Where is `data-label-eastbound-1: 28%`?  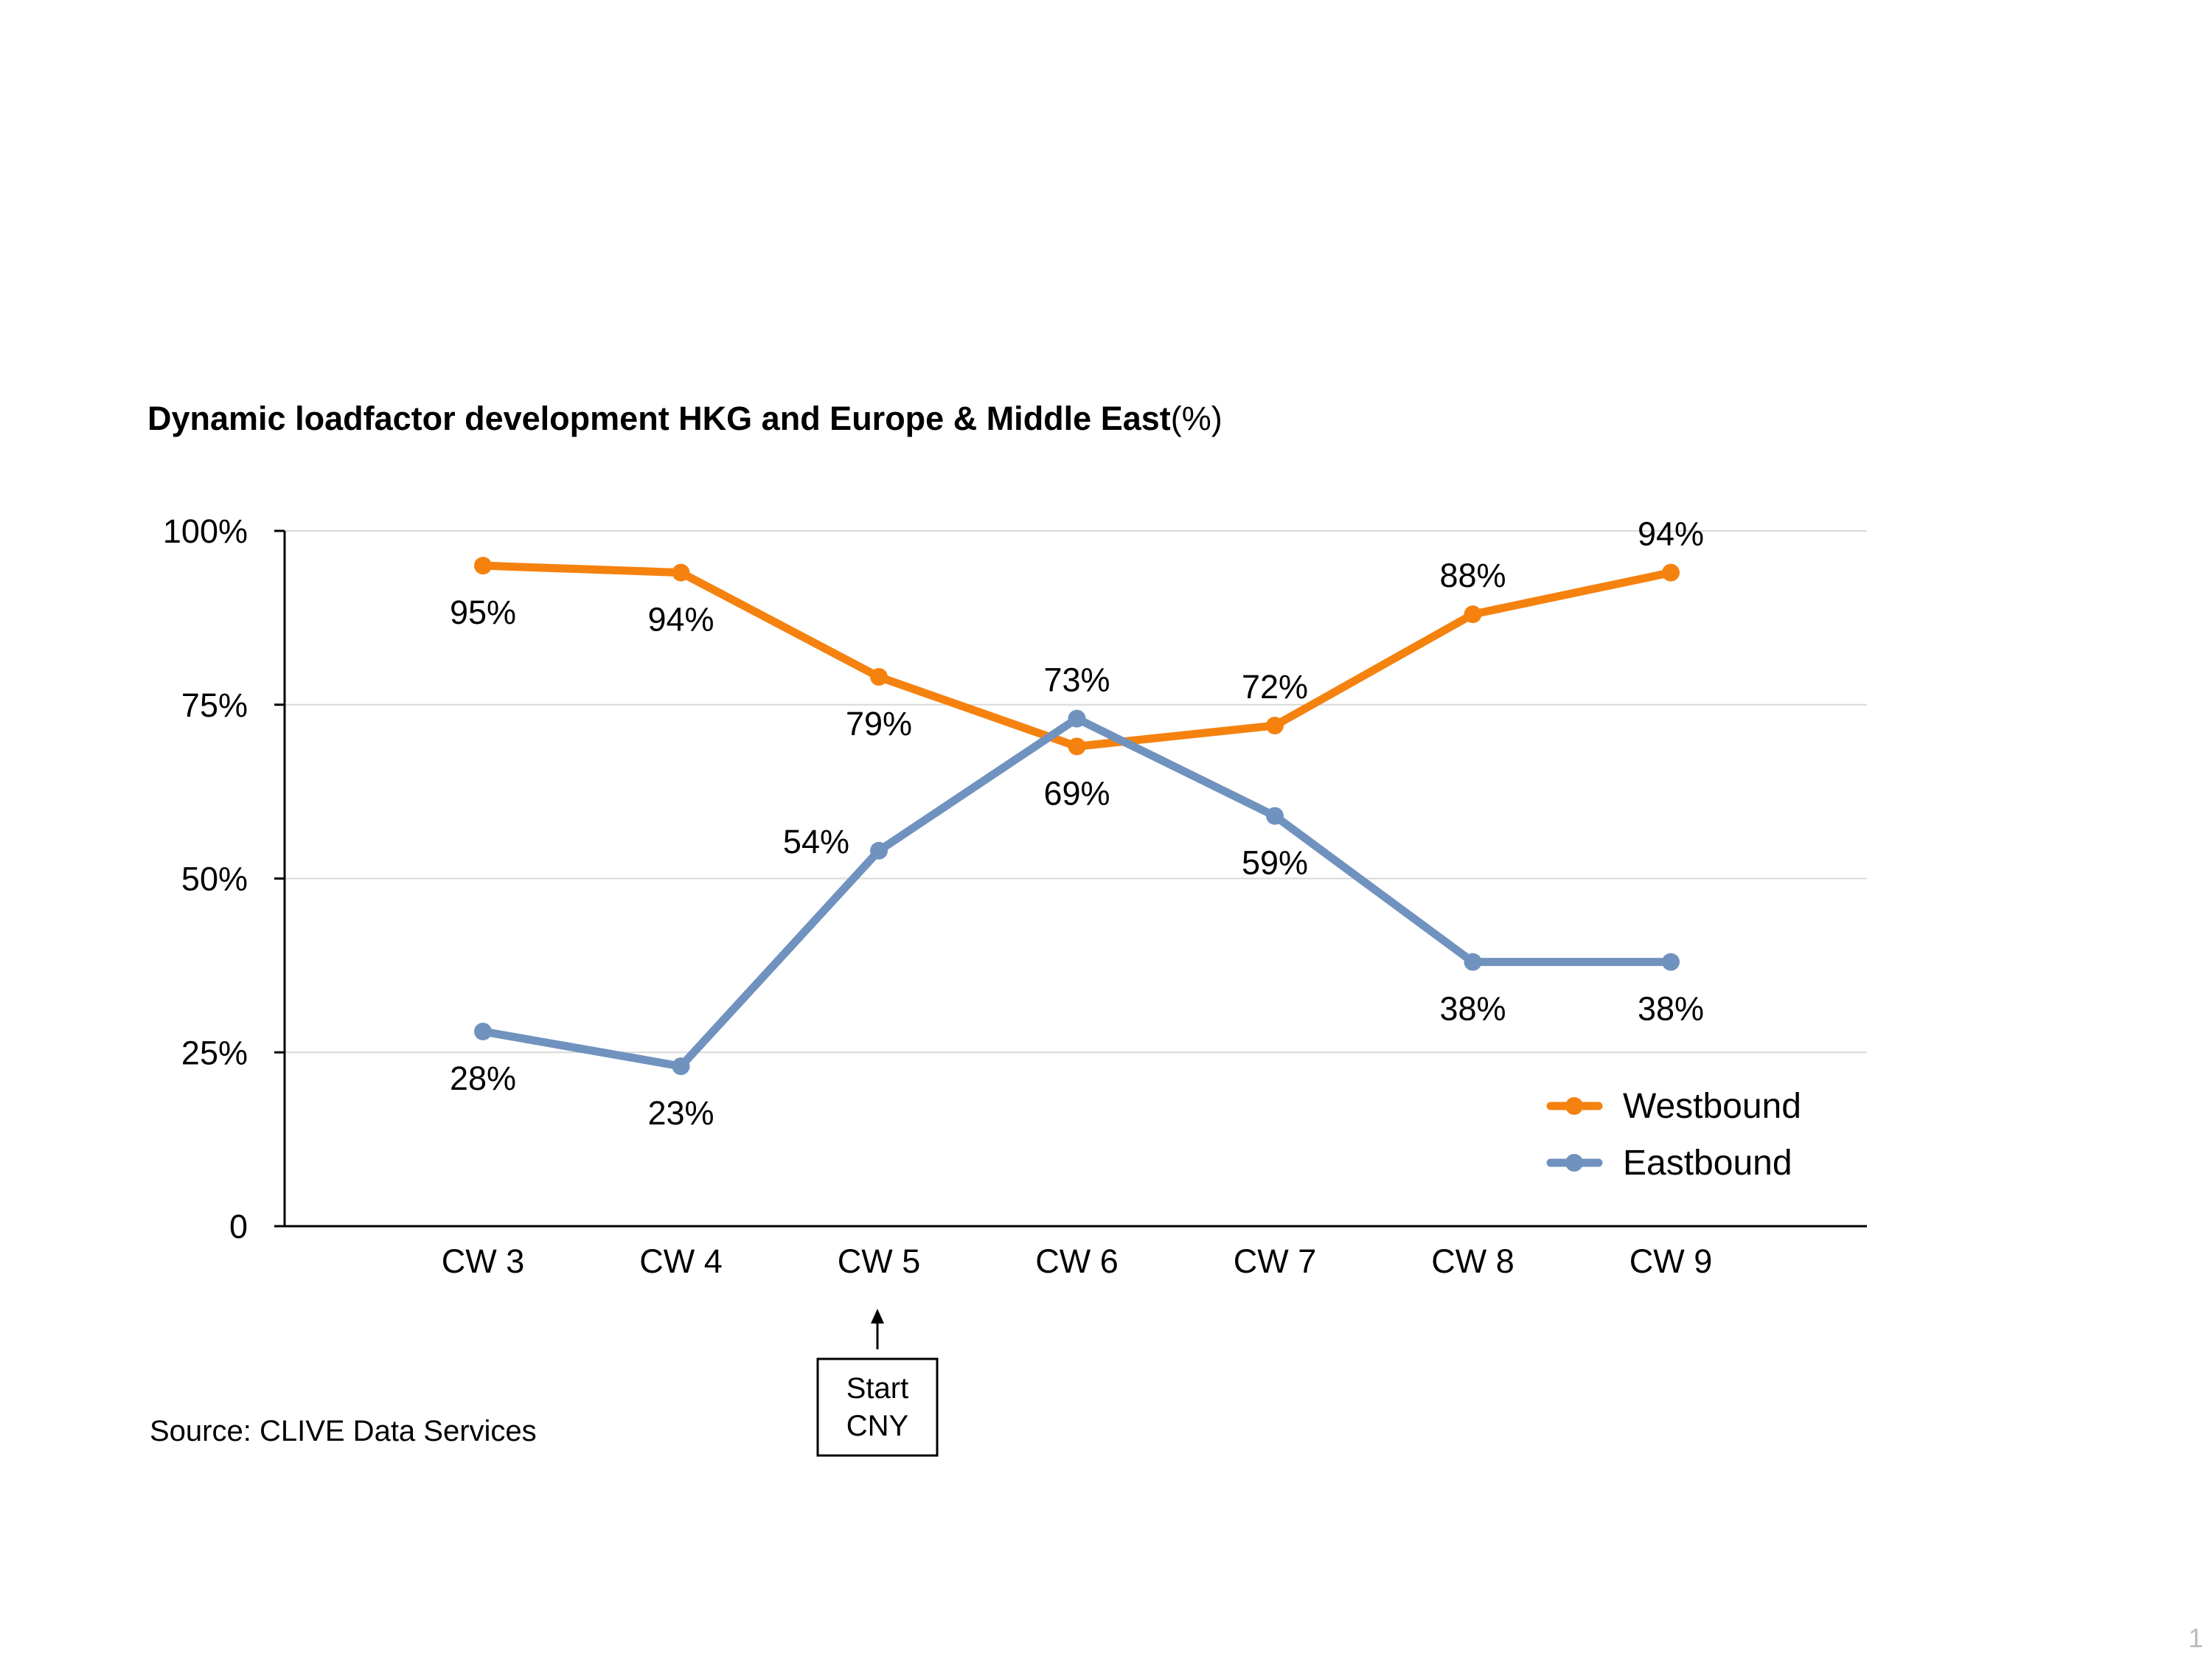
data-label-eastbound-1: 28% is located at coordinates (483, 1078).